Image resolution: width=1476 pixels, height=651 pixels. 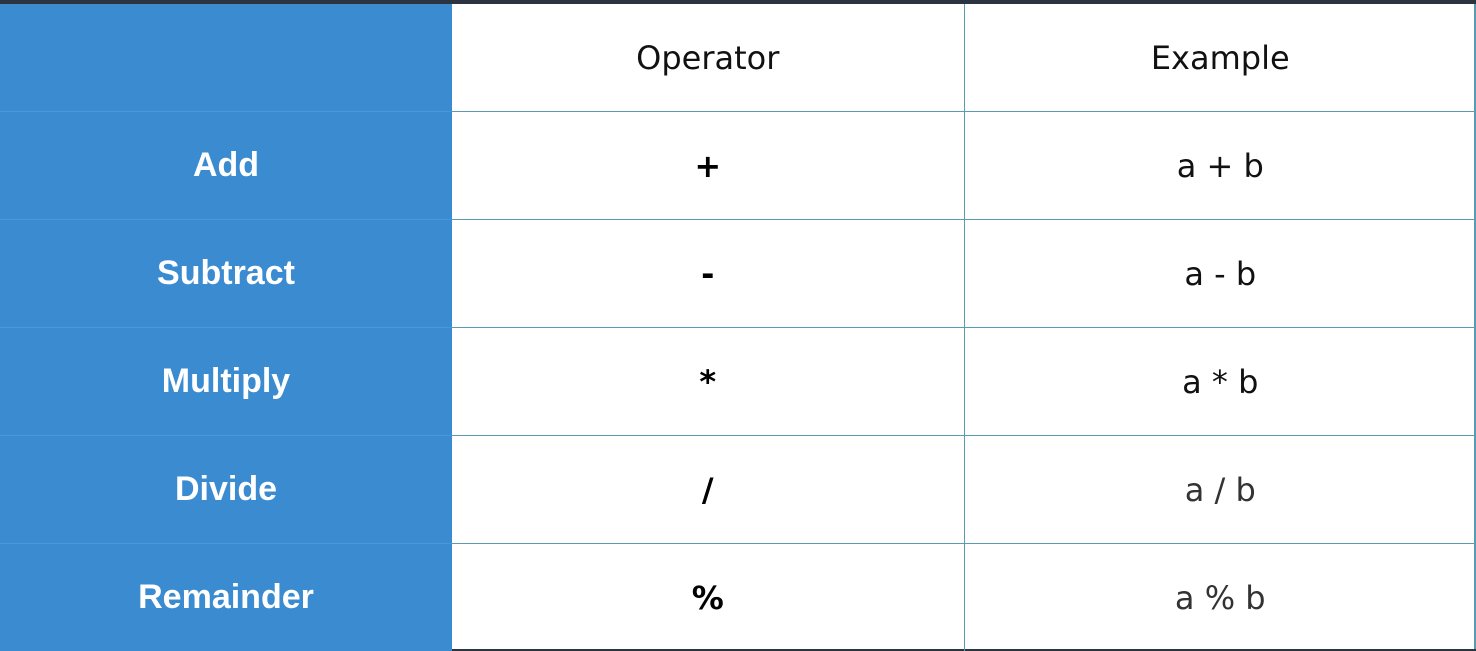 I want to click on row-example: a + b, so click(x=1220, y=166).